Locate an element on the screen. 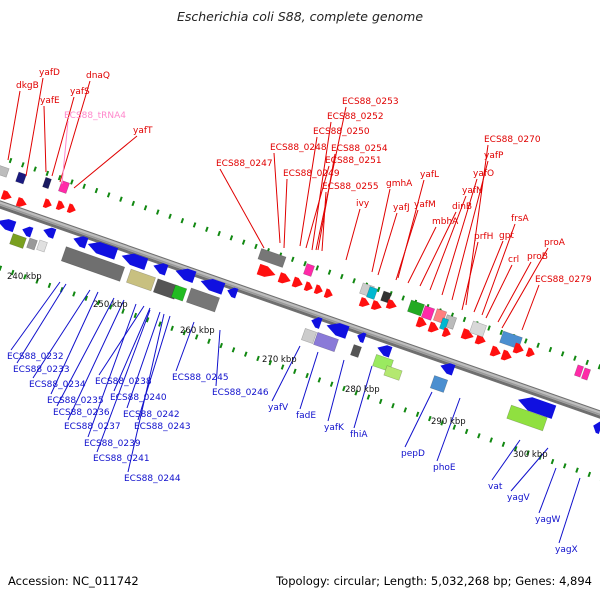  reverse-gene-label-10: ECS88_0242 is located at coordinates (151, 415).